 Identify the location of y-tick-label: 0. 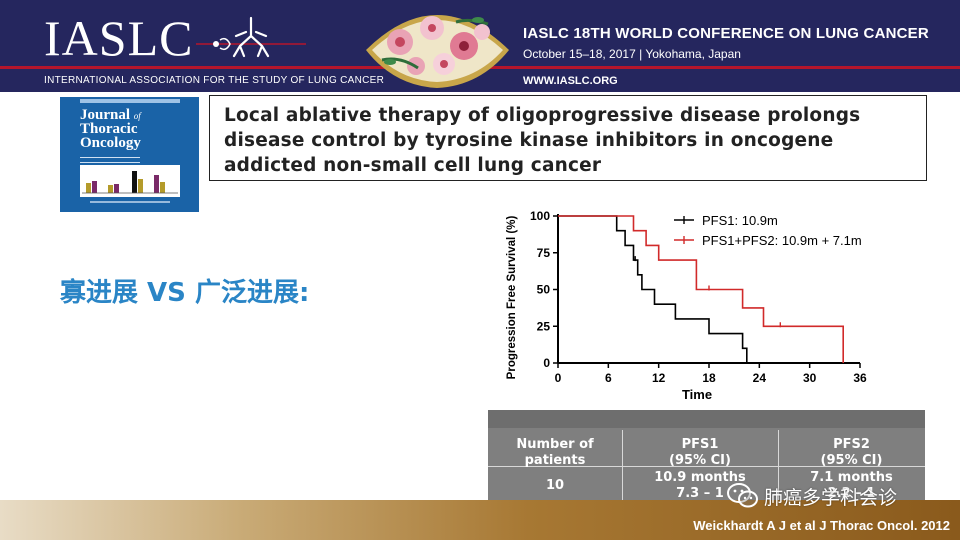
(546, 363).